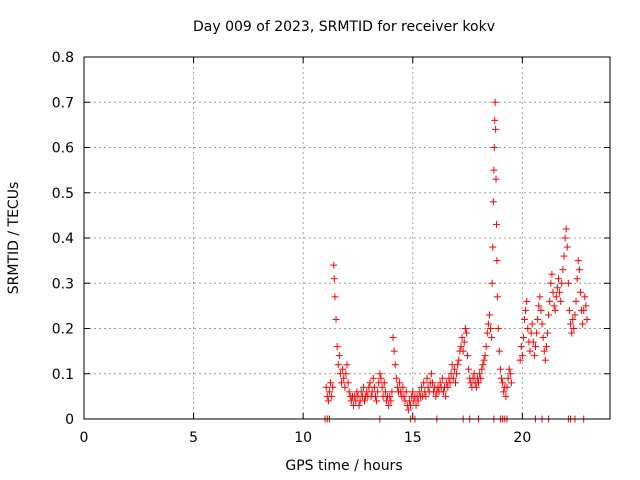  I want to click on x-tick-label: 20, so click(522, 438).